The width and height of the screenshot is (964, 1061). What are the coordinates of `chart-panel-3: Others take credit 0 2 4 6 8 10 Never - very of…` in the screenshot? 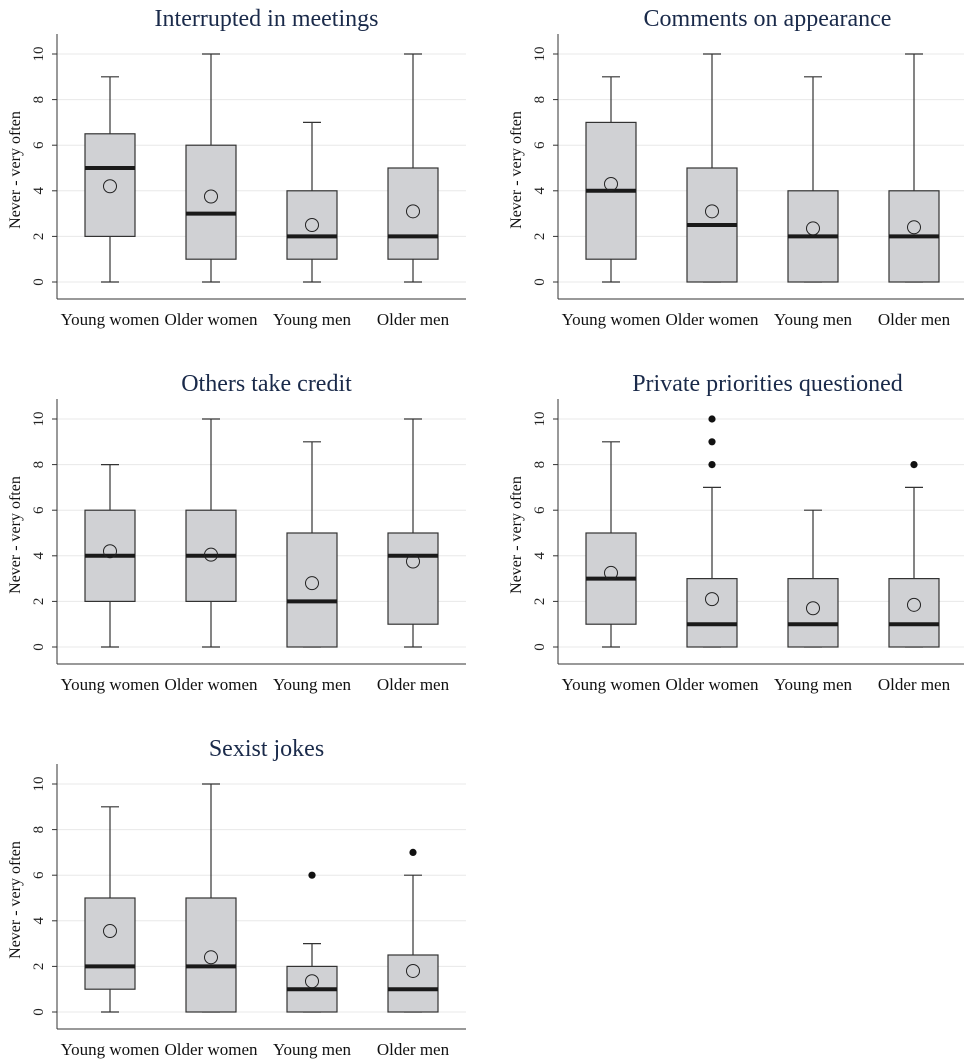 It's located at (236, 532).